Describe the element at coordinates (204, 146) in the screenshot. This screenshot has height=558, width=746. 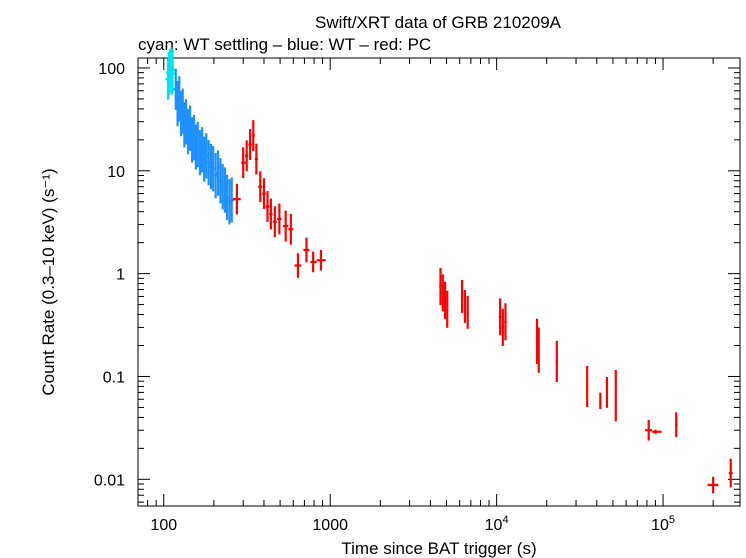
I see `series-wt` at that location.